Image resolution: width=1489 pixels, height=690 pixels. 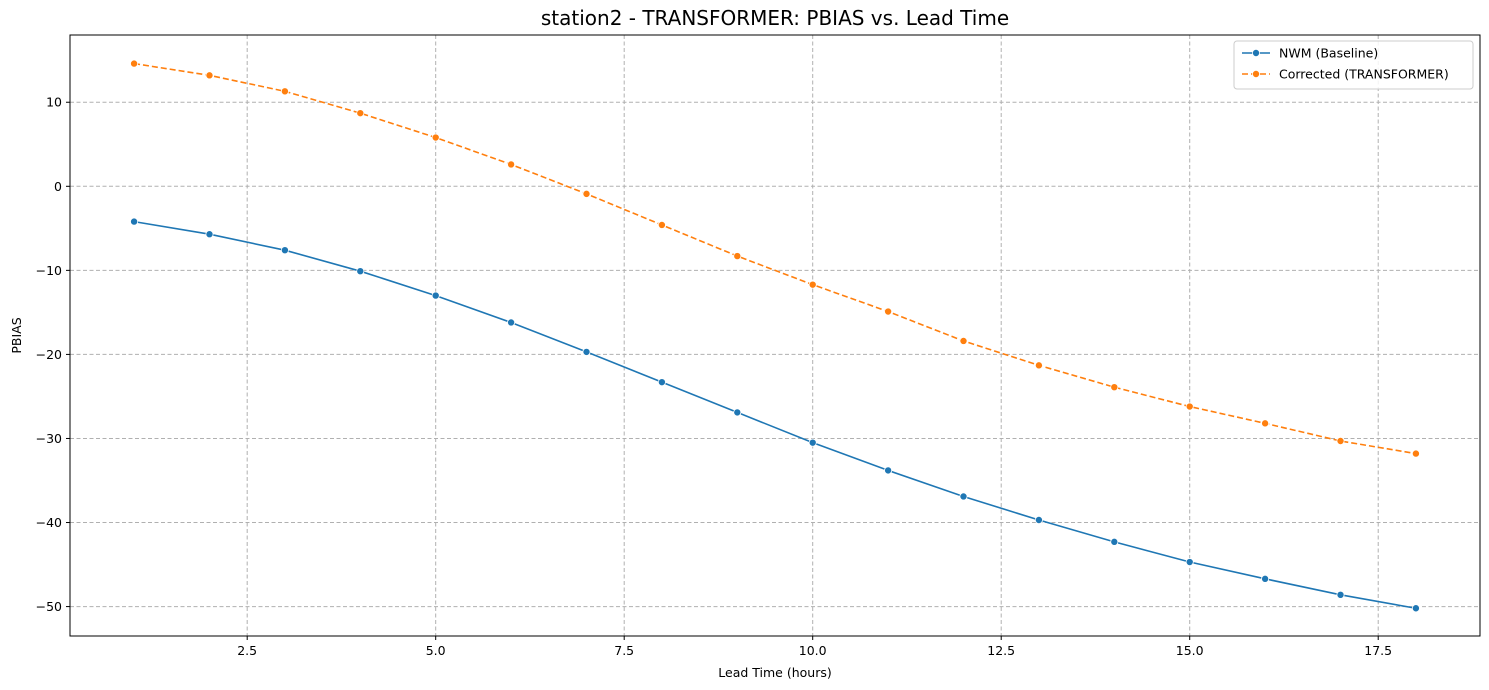 I want to click on y-tick-label: 0, so click(x=58, y=186).